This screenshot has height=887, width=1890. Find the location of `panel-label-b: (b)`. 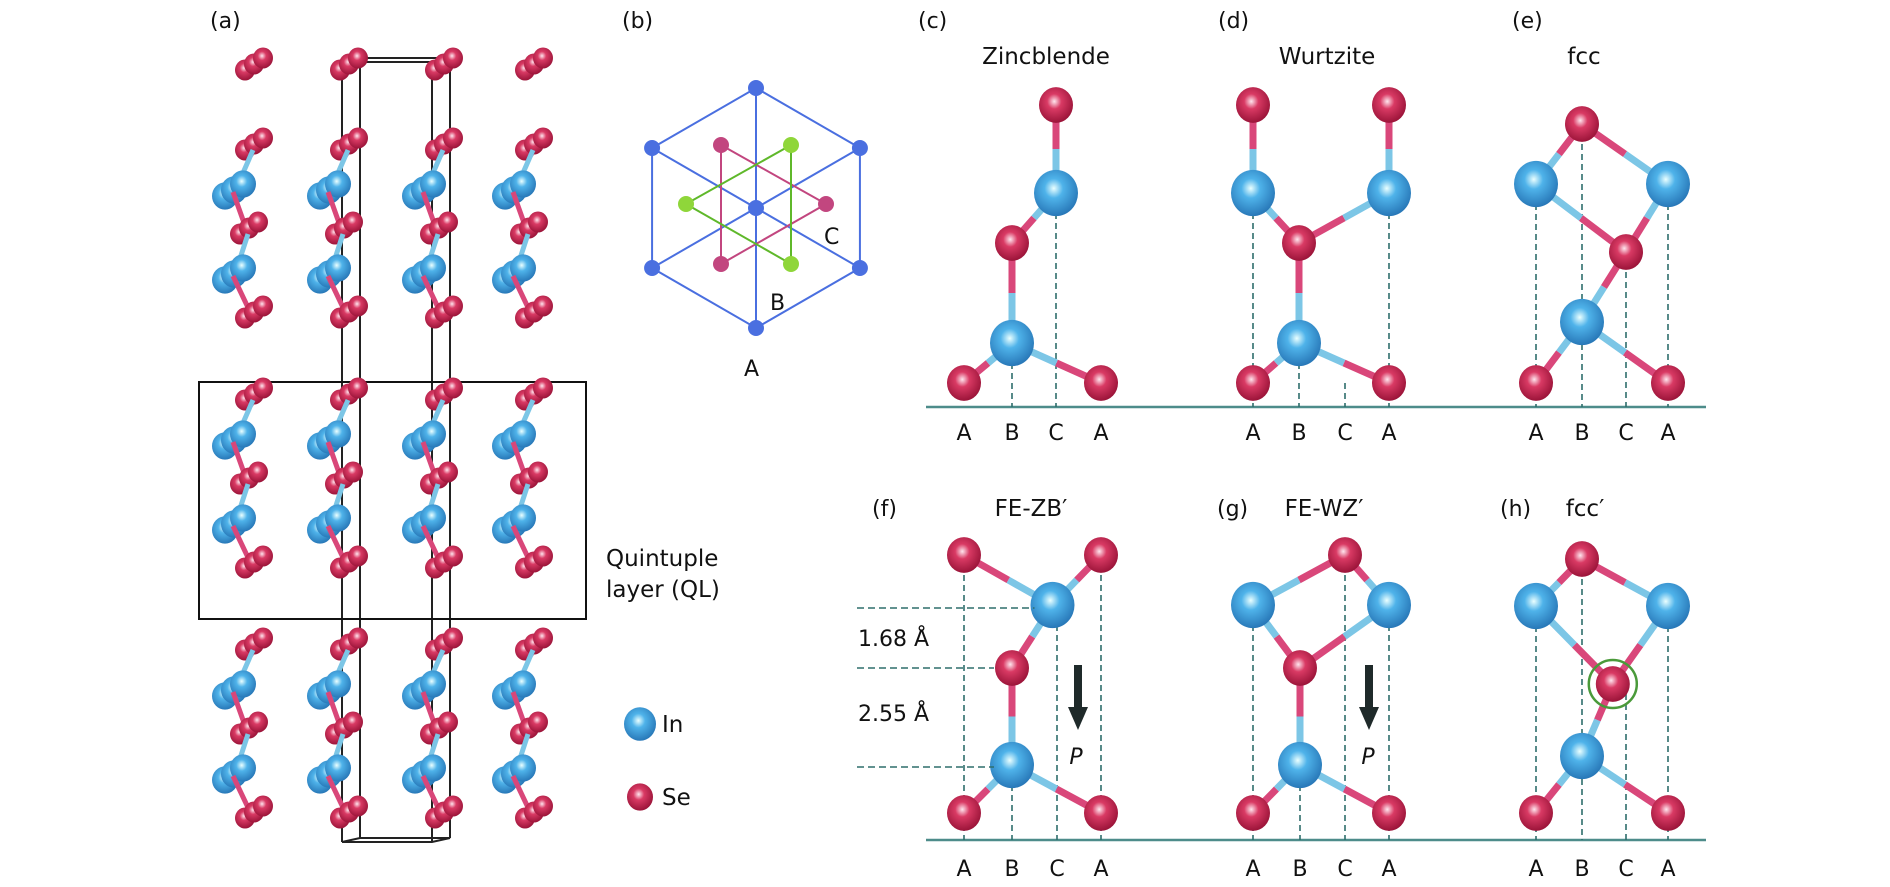

panel-label-b: (b) is located at coordinates (637, 21).